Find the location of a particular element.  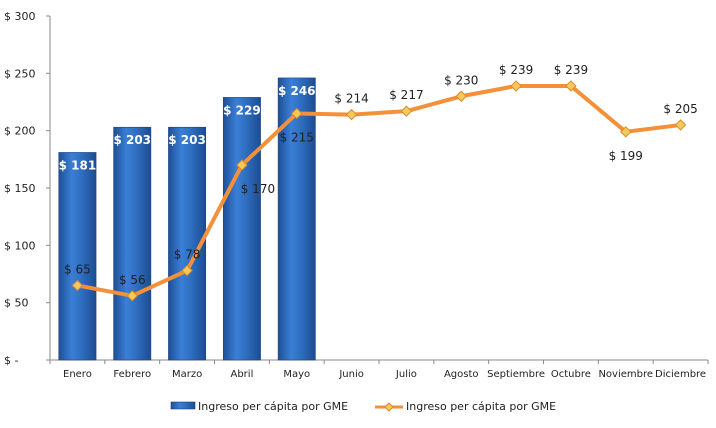

x-tick-label: Agosto is located at coordinates (461, 374).